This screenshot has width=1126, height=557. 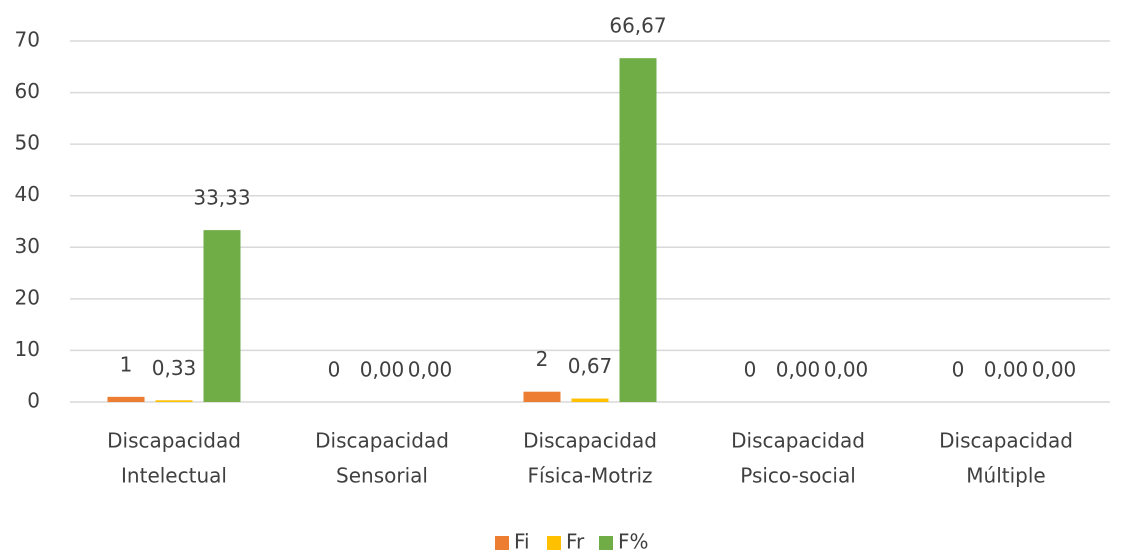 What do you see at coordinates (382, 476) in the screenshot?
I see `x-tick-label: Sensorial` at bounding box center [382, 476].